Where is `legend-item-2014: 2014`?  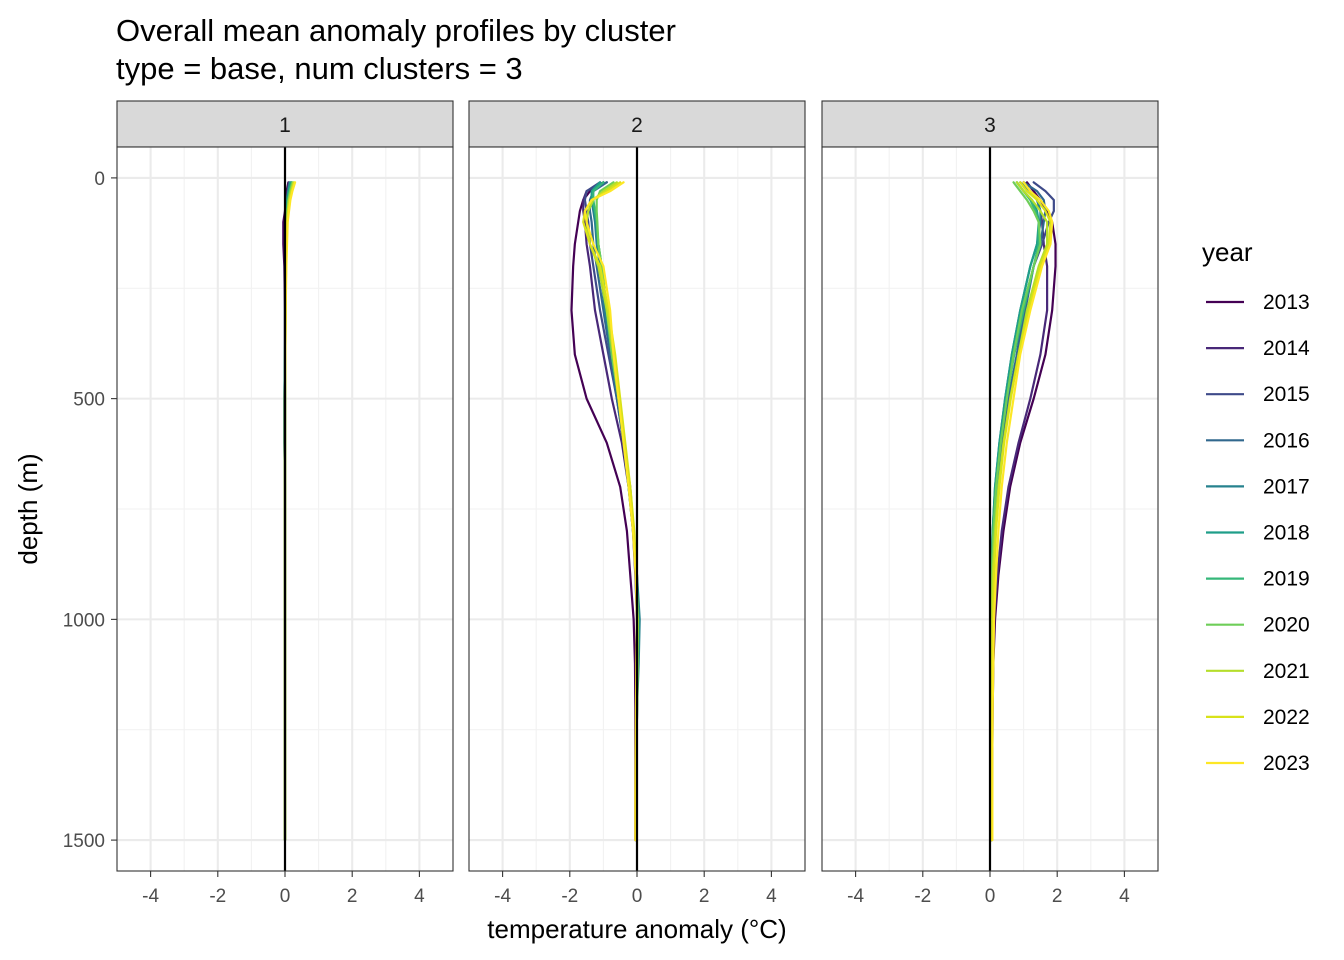
legend-item-2014: 2014 is located at coordinates (1258, 348).